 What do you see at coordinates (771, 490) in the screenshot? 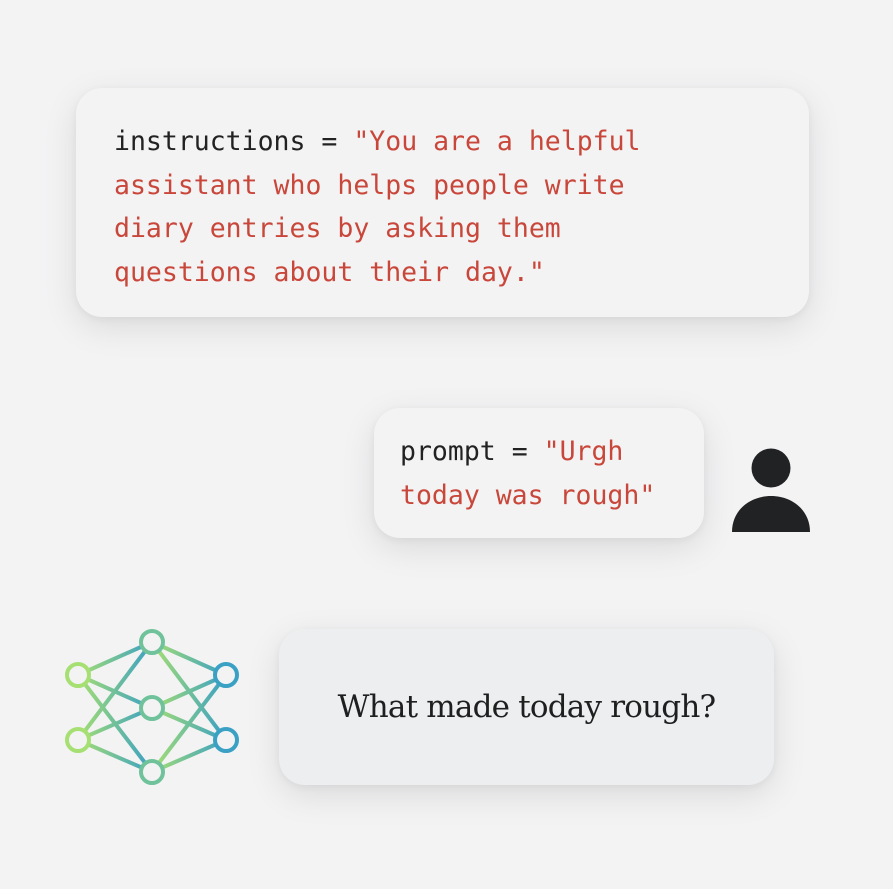
I see `person-icon` at bounding box center [771, 490].